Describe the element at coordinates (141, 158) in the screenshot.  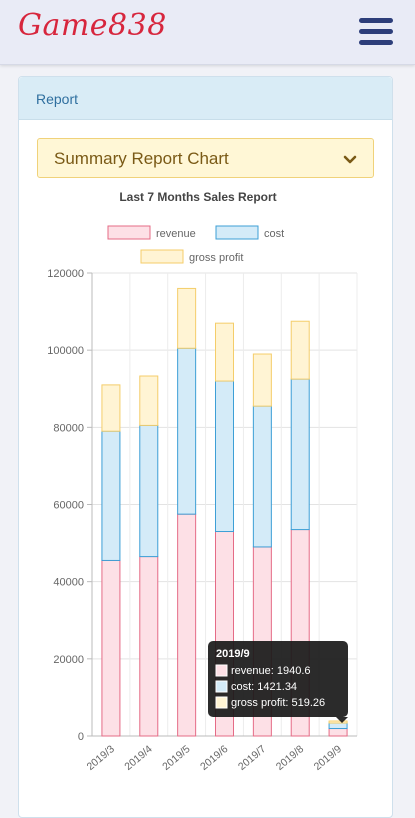
I see `select-label: Summary Report Chart` at that location.